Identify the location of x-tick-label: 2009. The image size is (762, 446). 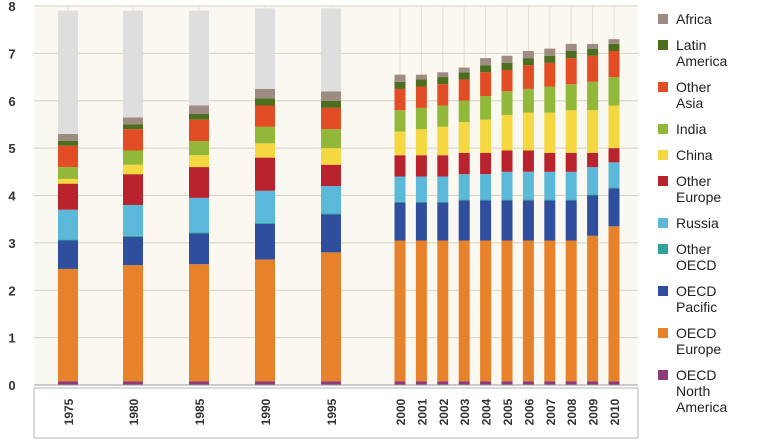
(594, 411).